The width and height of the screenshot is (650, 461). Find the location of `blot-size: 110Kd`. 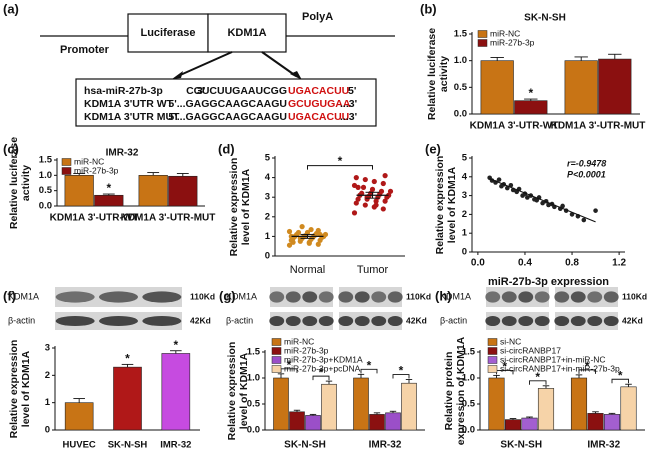

blot-size: 110Kd is located at coordinates (418, 296).